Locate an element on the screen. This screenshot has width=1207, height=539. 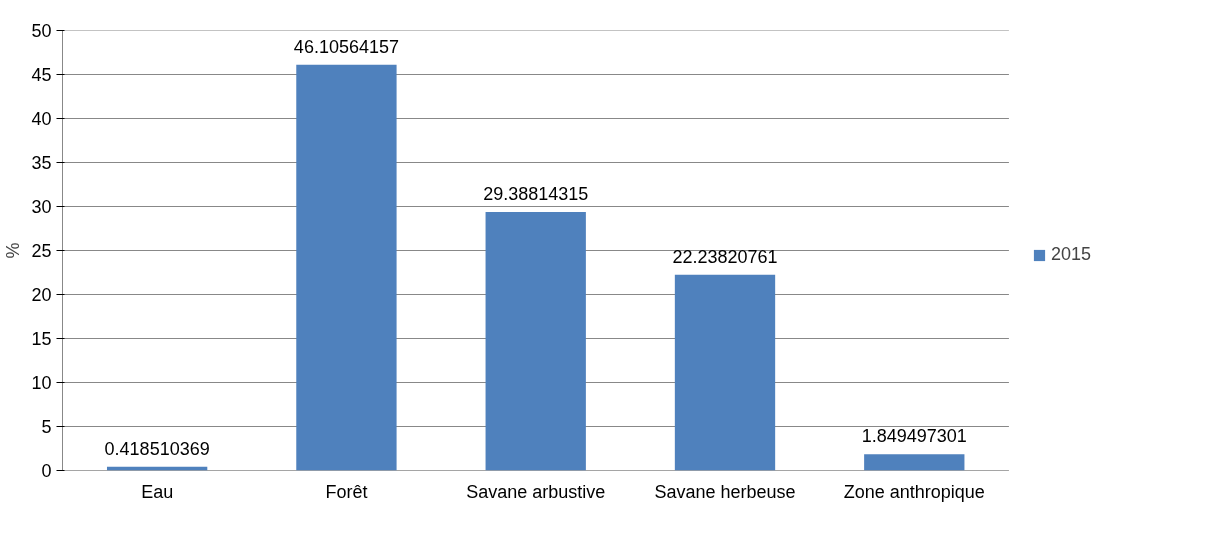
y-tick-label: 5 is located at coordinates (46, 427).